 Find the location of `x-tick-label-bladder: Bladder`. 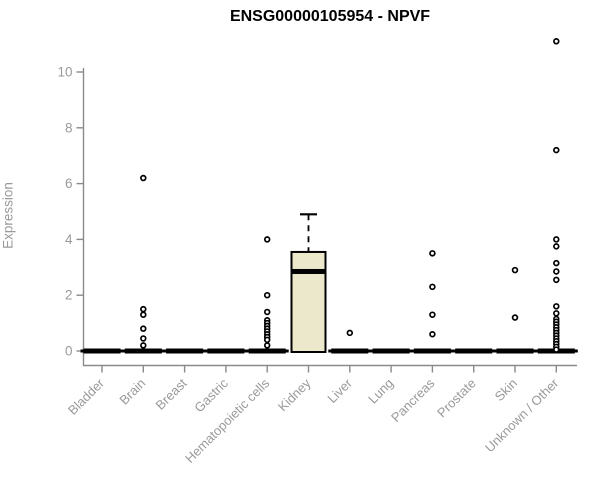

x-tick-label-bladder: Bladder is located at coordinates (86, 396).